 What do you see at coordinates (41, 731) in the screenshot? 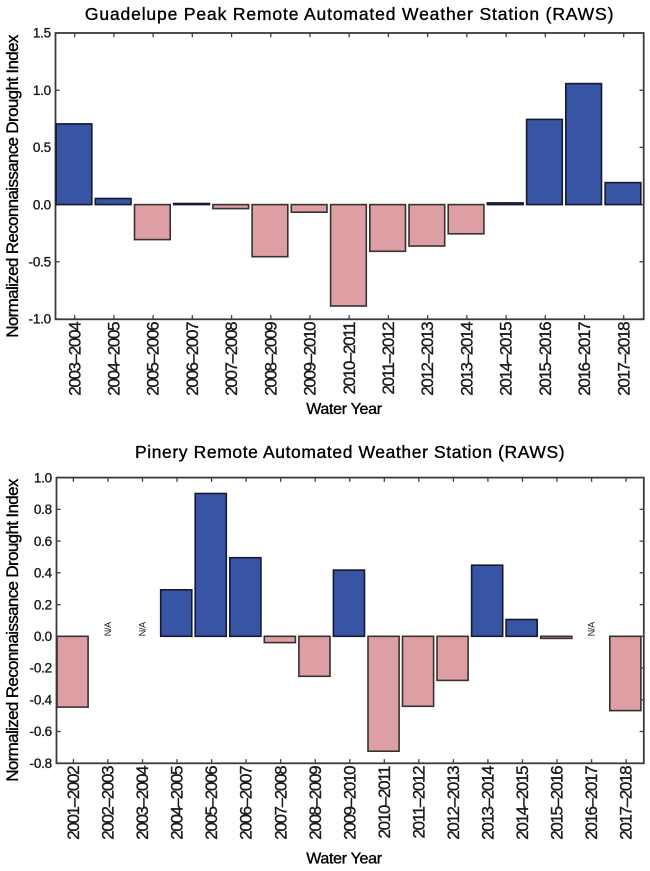
I see `svg-text: -0.6` at bounding box center [41, 731].